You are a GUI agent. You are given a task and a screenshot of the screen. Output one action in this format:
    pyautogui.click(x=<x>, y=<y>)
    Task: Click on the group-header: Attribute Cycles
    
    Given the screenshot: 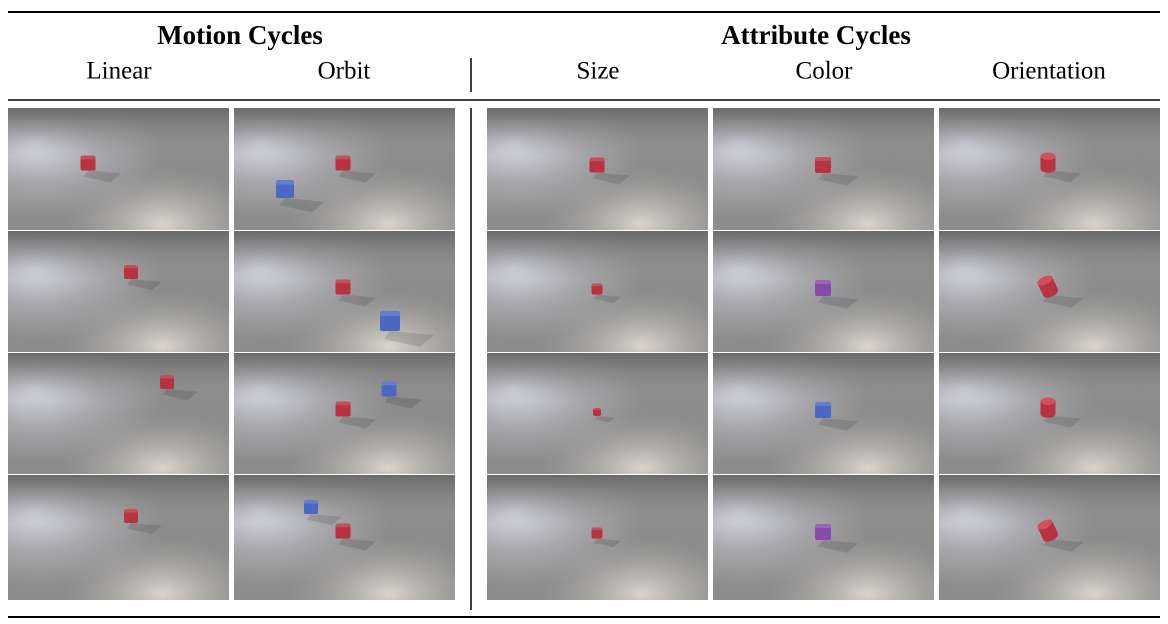 What is the action you would take?
    pyautogui.click(x=816, y=35)
    